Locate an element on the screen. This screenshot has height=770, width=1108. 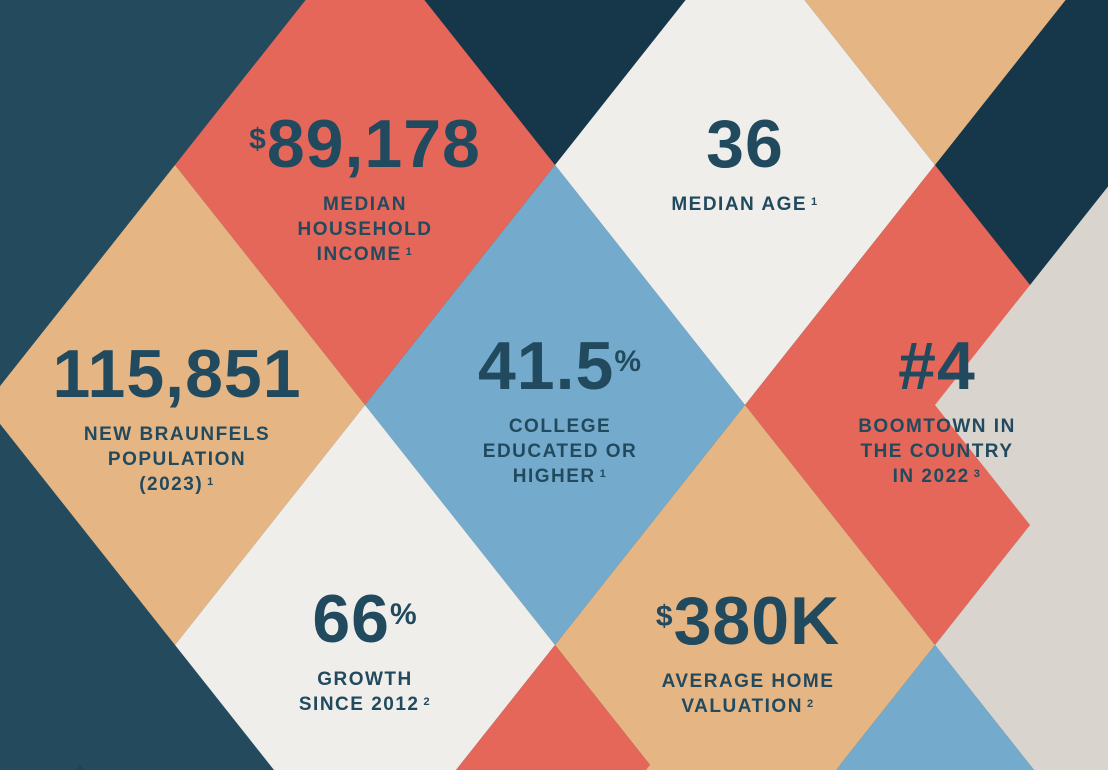
stat-label-text: BOOMTOWN IN is located at coordinates (937, 426).